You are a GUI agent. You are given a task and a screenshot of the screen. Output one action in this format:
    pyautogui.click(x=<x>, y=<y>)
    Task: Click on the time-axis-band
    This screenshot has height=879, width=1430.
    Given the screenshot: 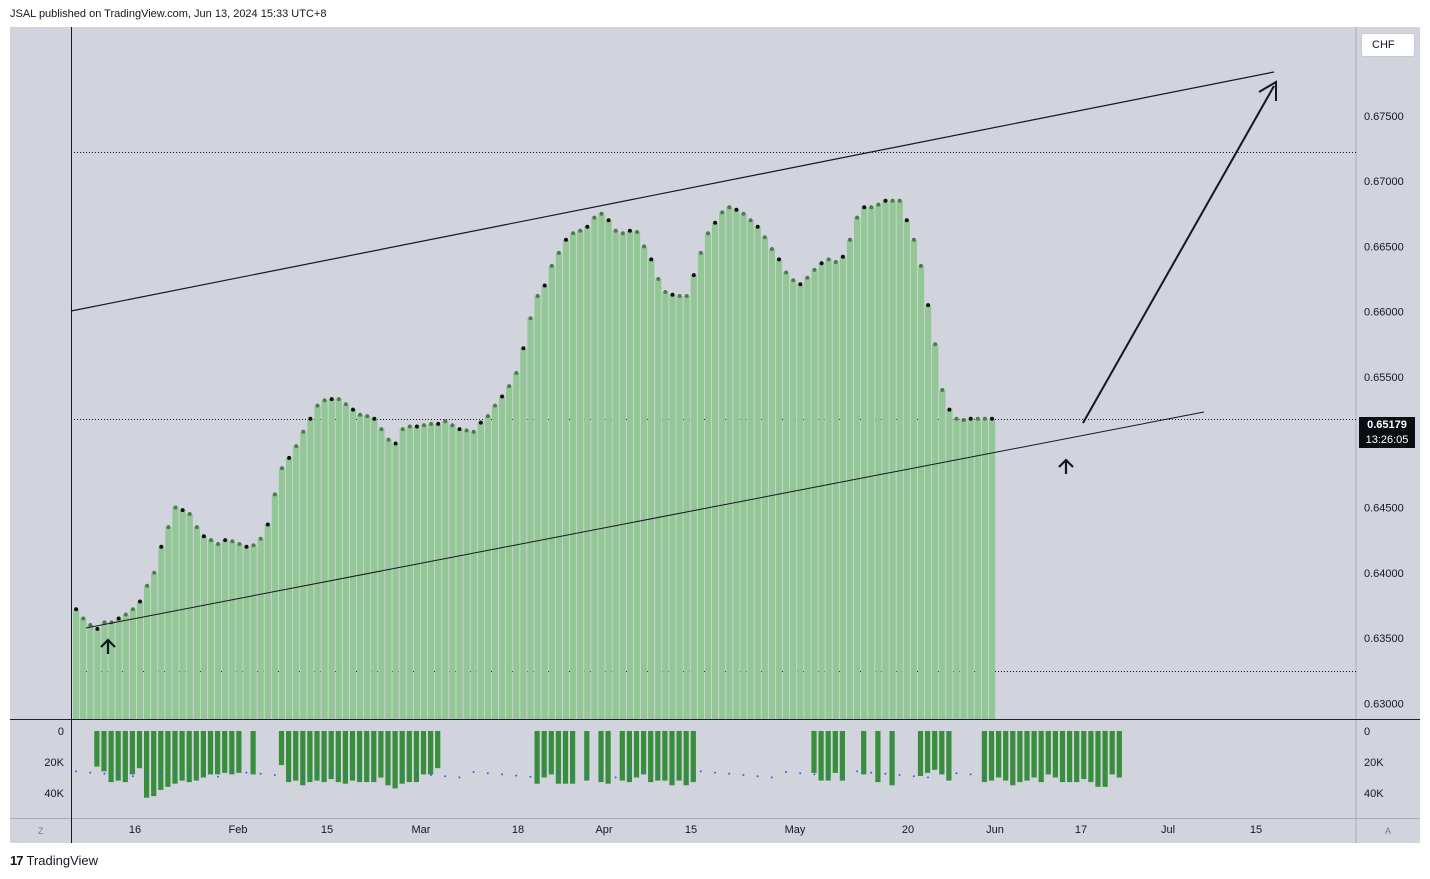 What is the action you would take?
    pyautogui.click(x=715, y=830)
    